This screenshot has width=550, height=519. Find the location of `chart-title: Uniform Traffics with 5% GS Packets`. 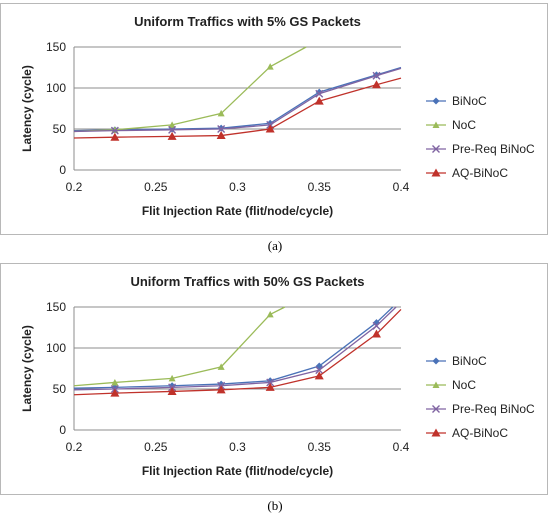

chart-title: Uniform Traffics with 5% GS Packets is located at coordinates (247, 21).